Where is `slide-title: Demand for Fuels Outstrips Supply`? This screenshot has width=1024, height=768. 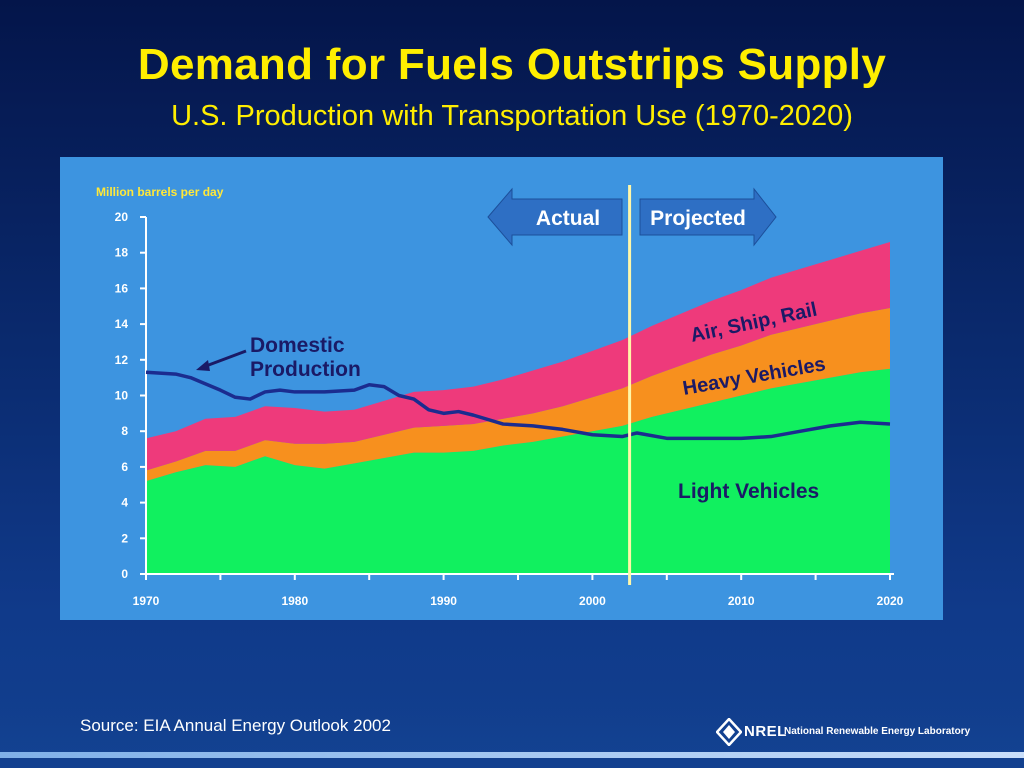
slide-title: Demand for Fuels Outstrips Supply is located at coordinates (512, 64).